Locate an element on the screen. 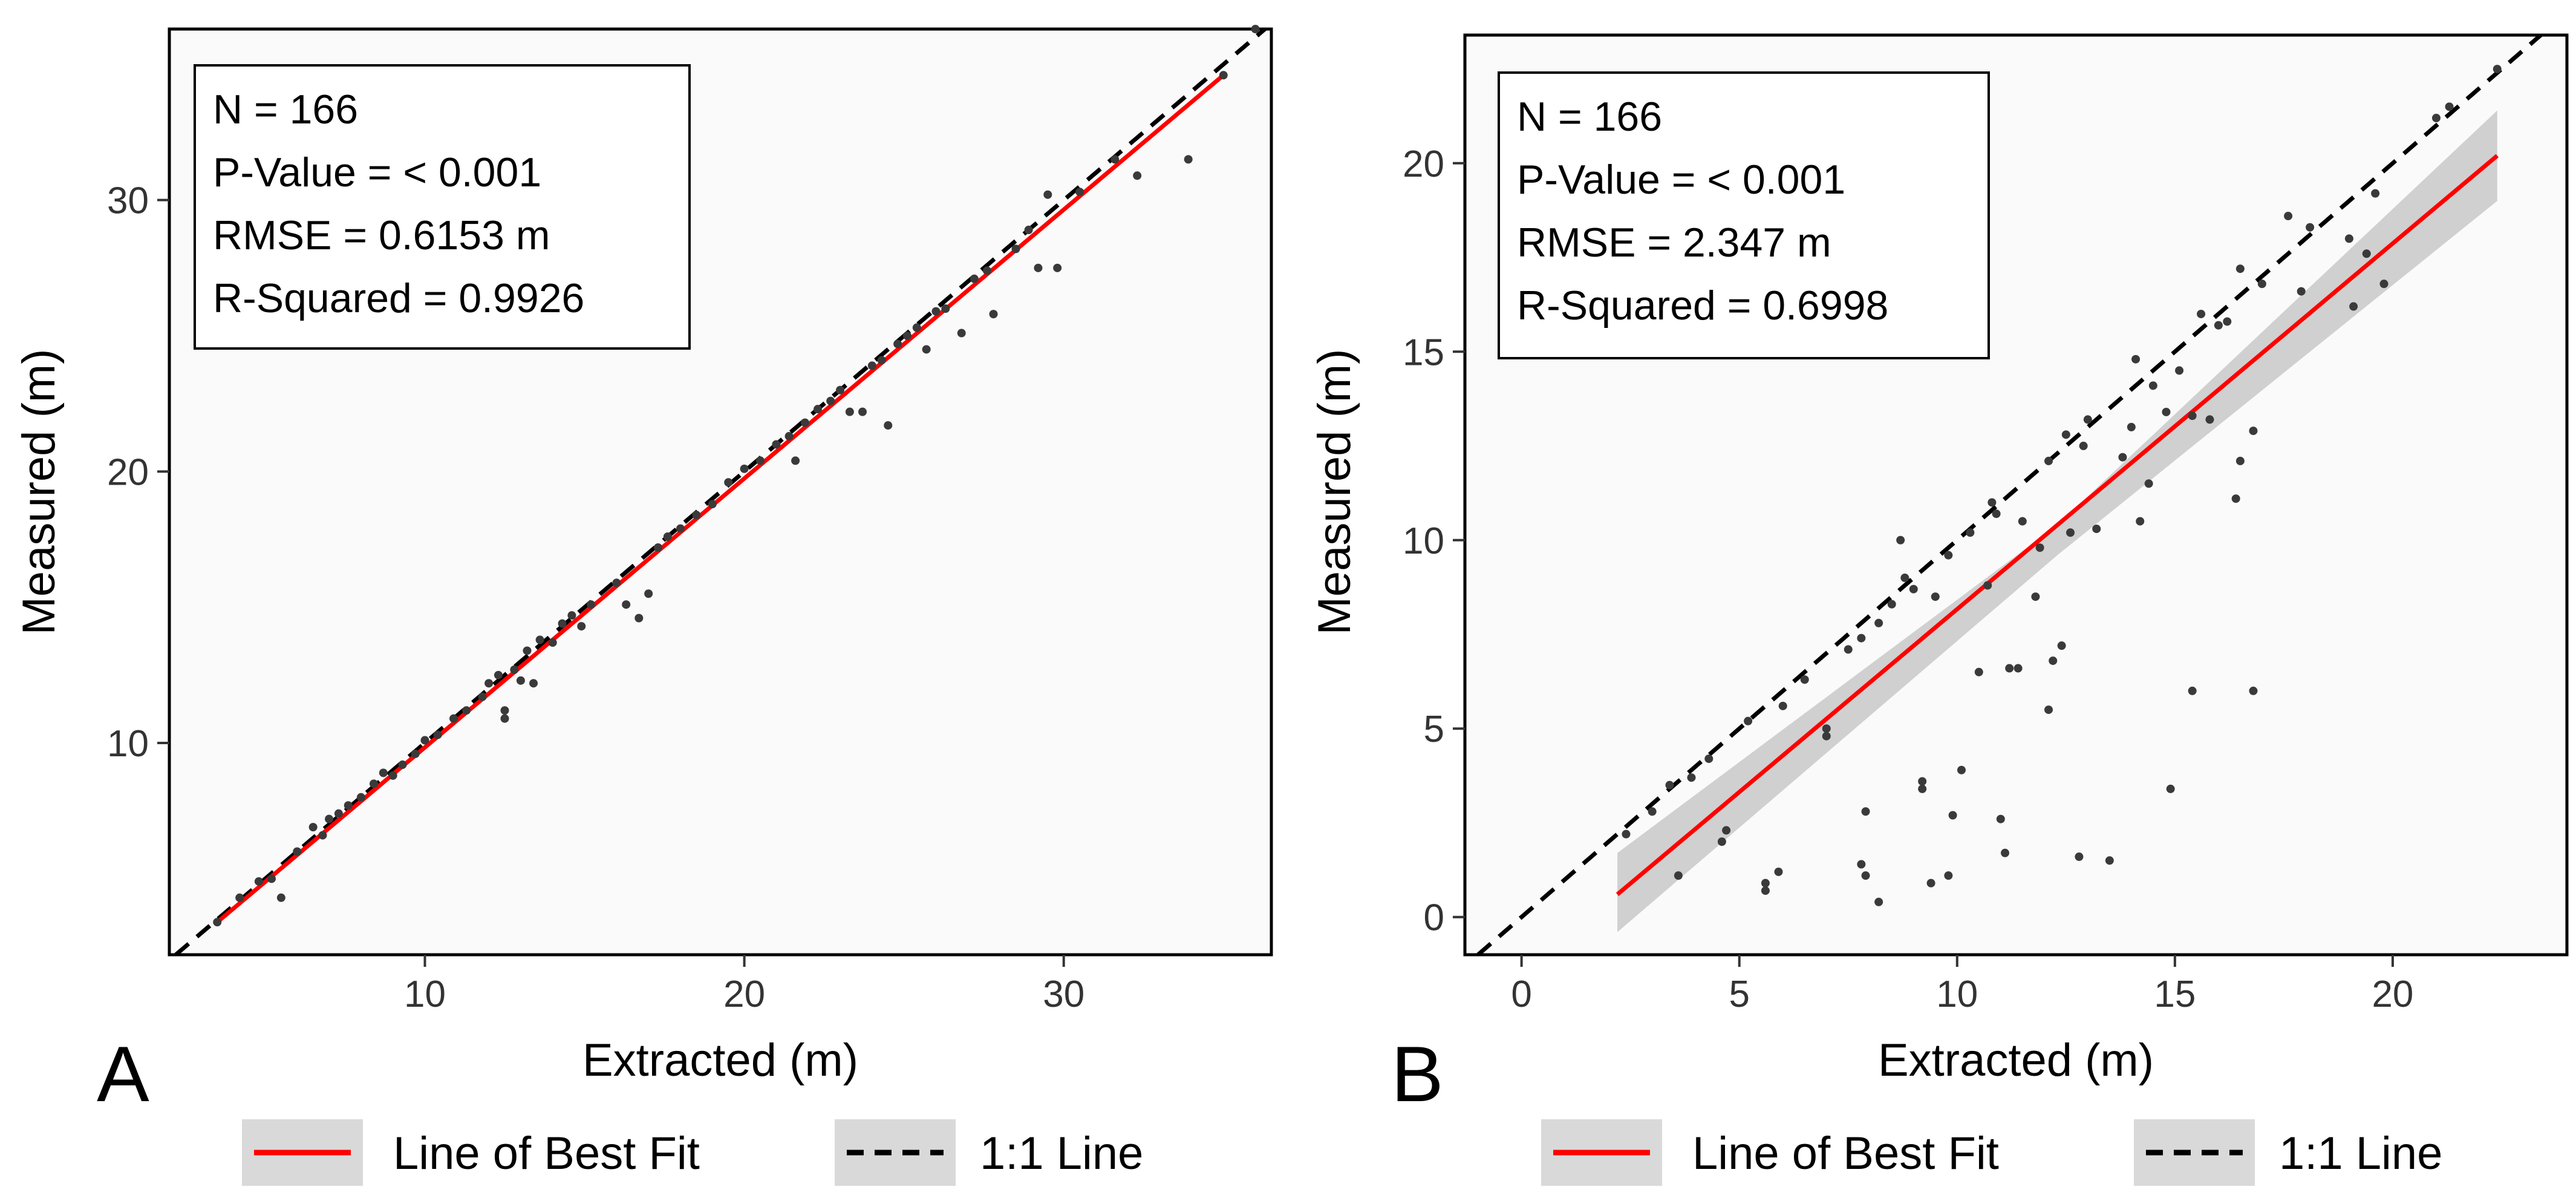  panel-b-y-tick-label: 0 is located at coordinates (1434, 918).